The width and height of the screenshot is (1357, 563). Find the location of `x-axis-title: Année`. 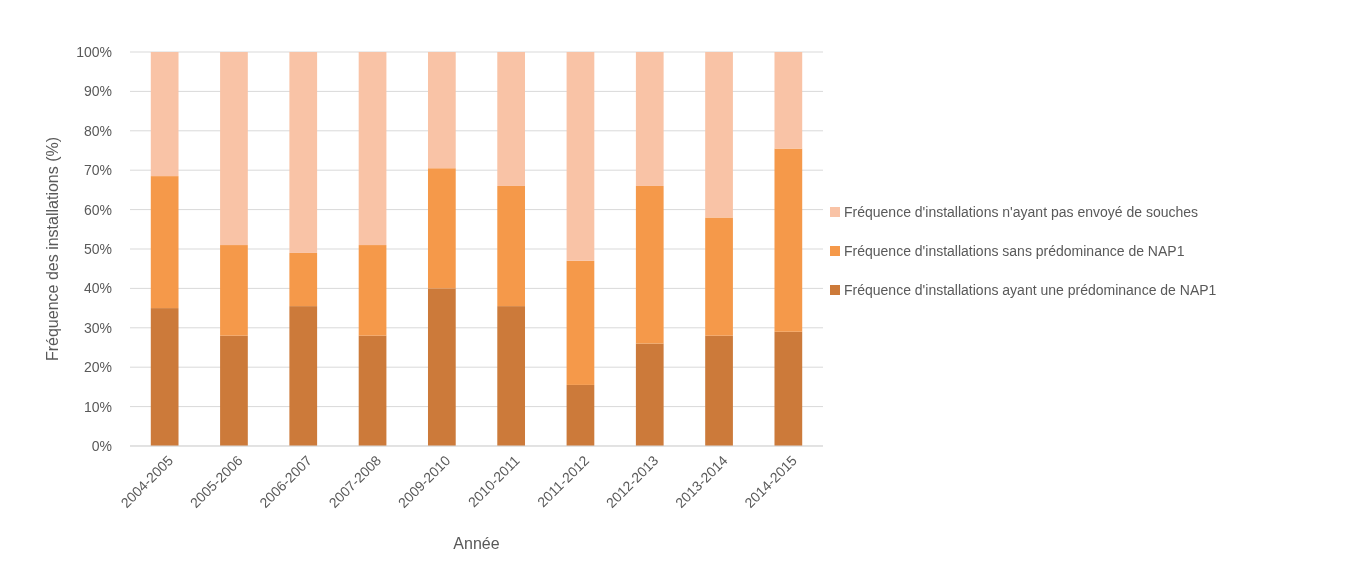

x-axis-title: Année is located at coordinates (476, 543).